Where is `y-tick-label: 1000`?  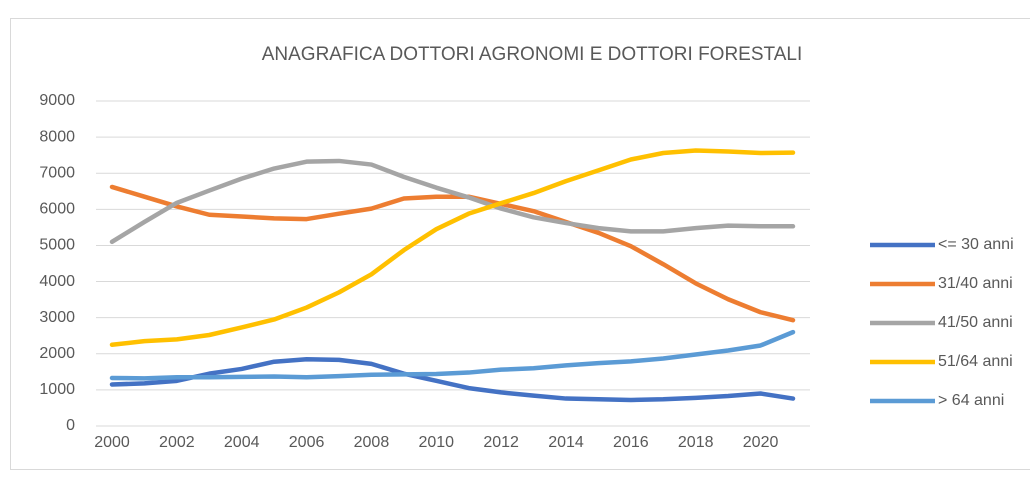 y-tick-label: 1000 is located at coordinates (57, 389).